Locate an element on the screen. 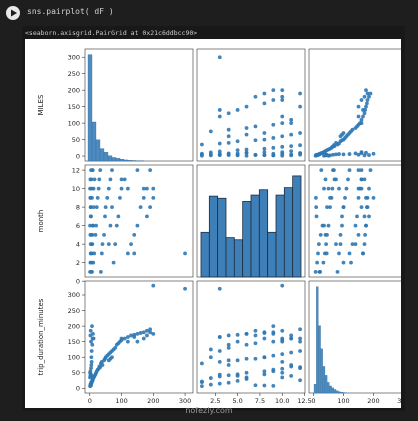 Image resolution: width=418 pixels, height=421 pixels. x-tick-label: 5.0 is located at coordinates (237, 401).